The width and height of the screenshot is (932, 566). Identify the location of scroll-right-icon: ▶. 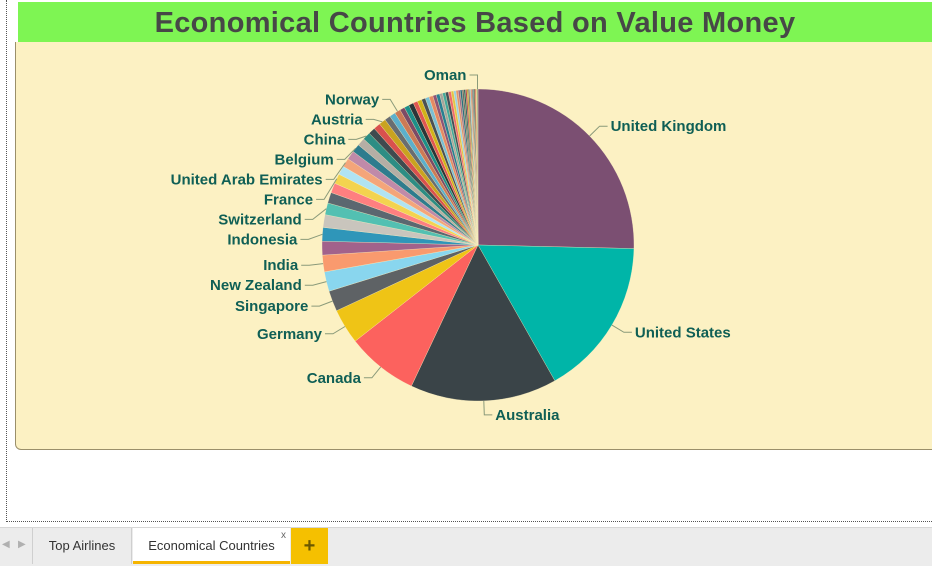
(22, 544).